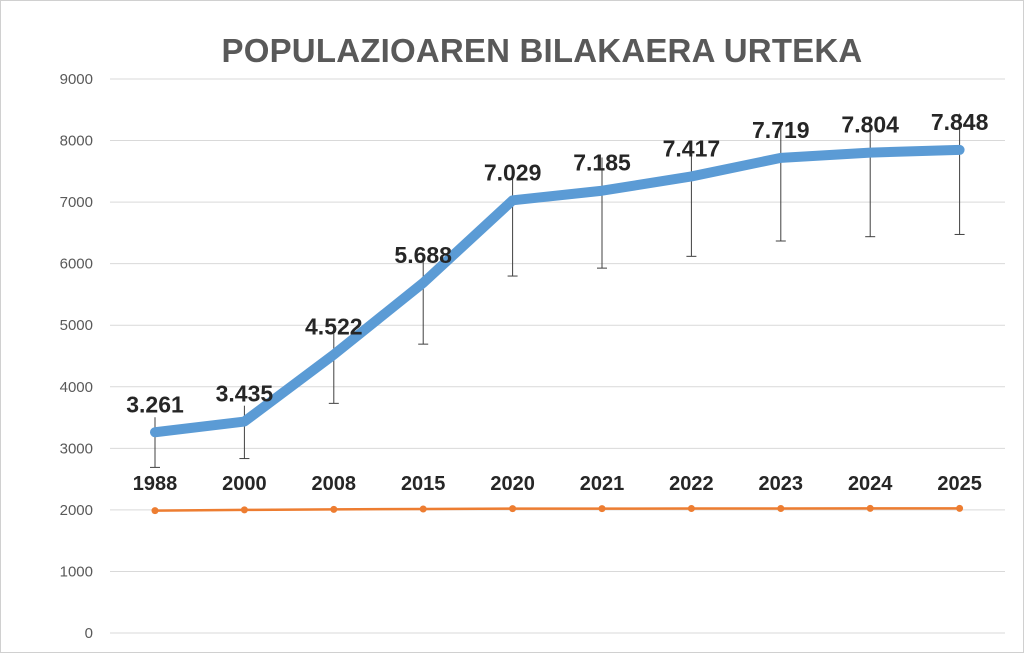 The image size is (1024, 653). I want to click on y-tick-label: 5000, so click(76, 325).